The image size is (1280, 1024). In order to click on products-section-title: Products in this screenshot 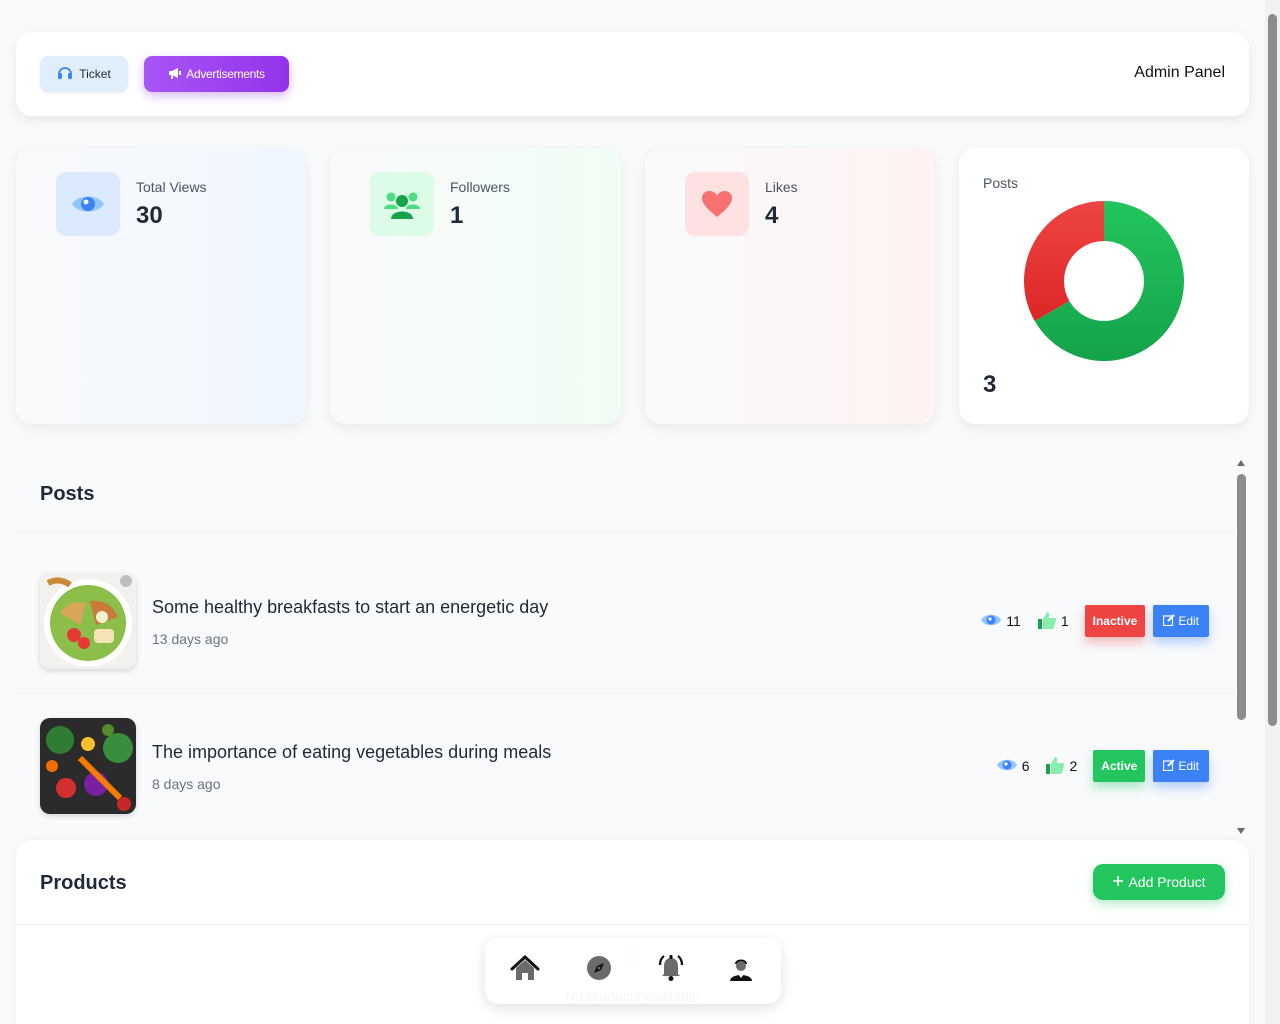, I will do `click(83, 883)`.